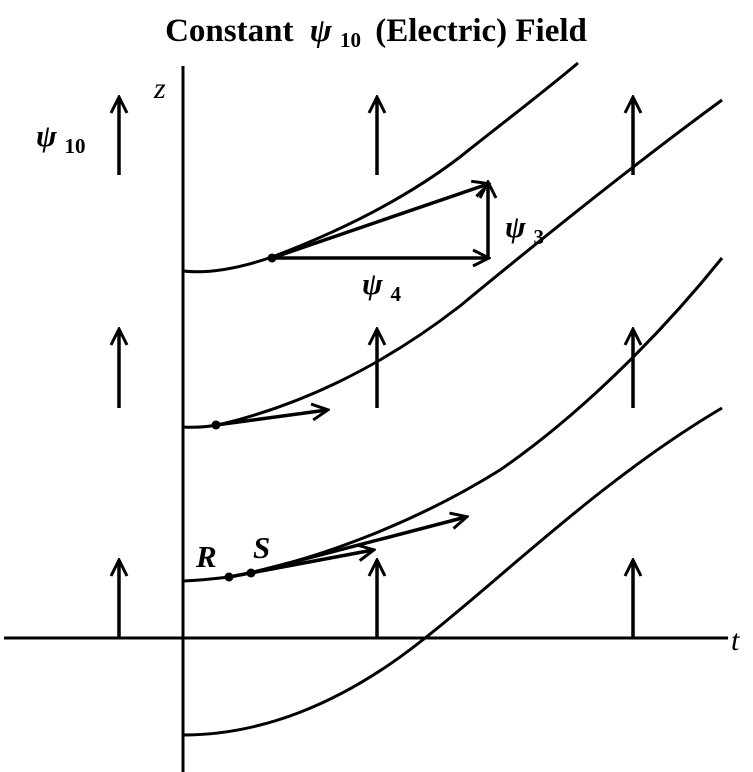 This screenshot has width=753, height=772. I want to click on field-psi-symbol: ψ, so click(46, 135).